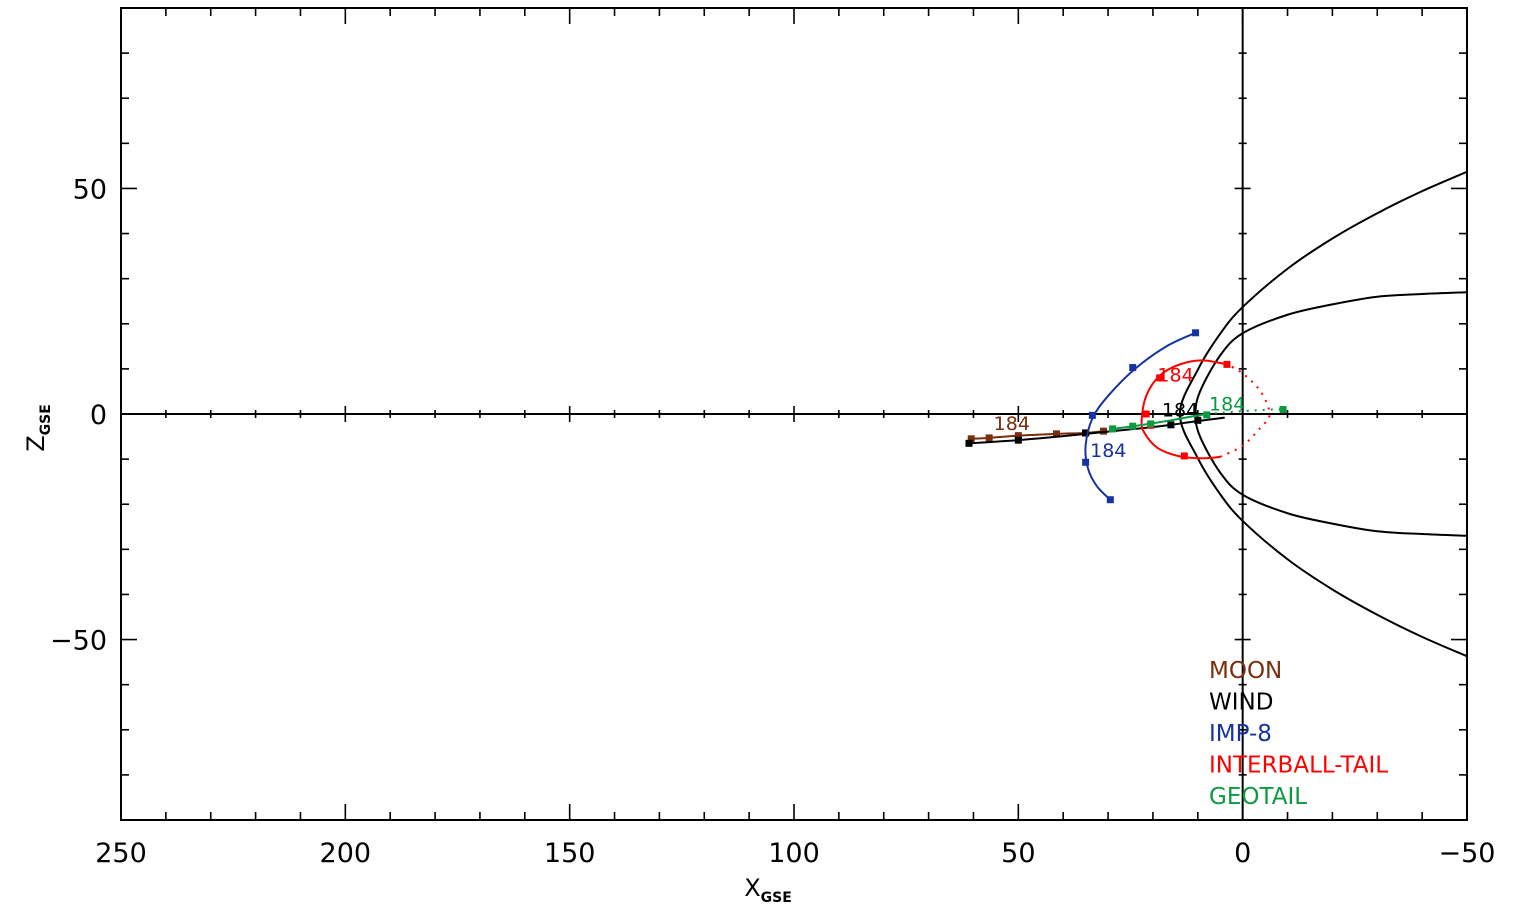  I want to click on geotail-day-label: 184, so click(1227, 404).